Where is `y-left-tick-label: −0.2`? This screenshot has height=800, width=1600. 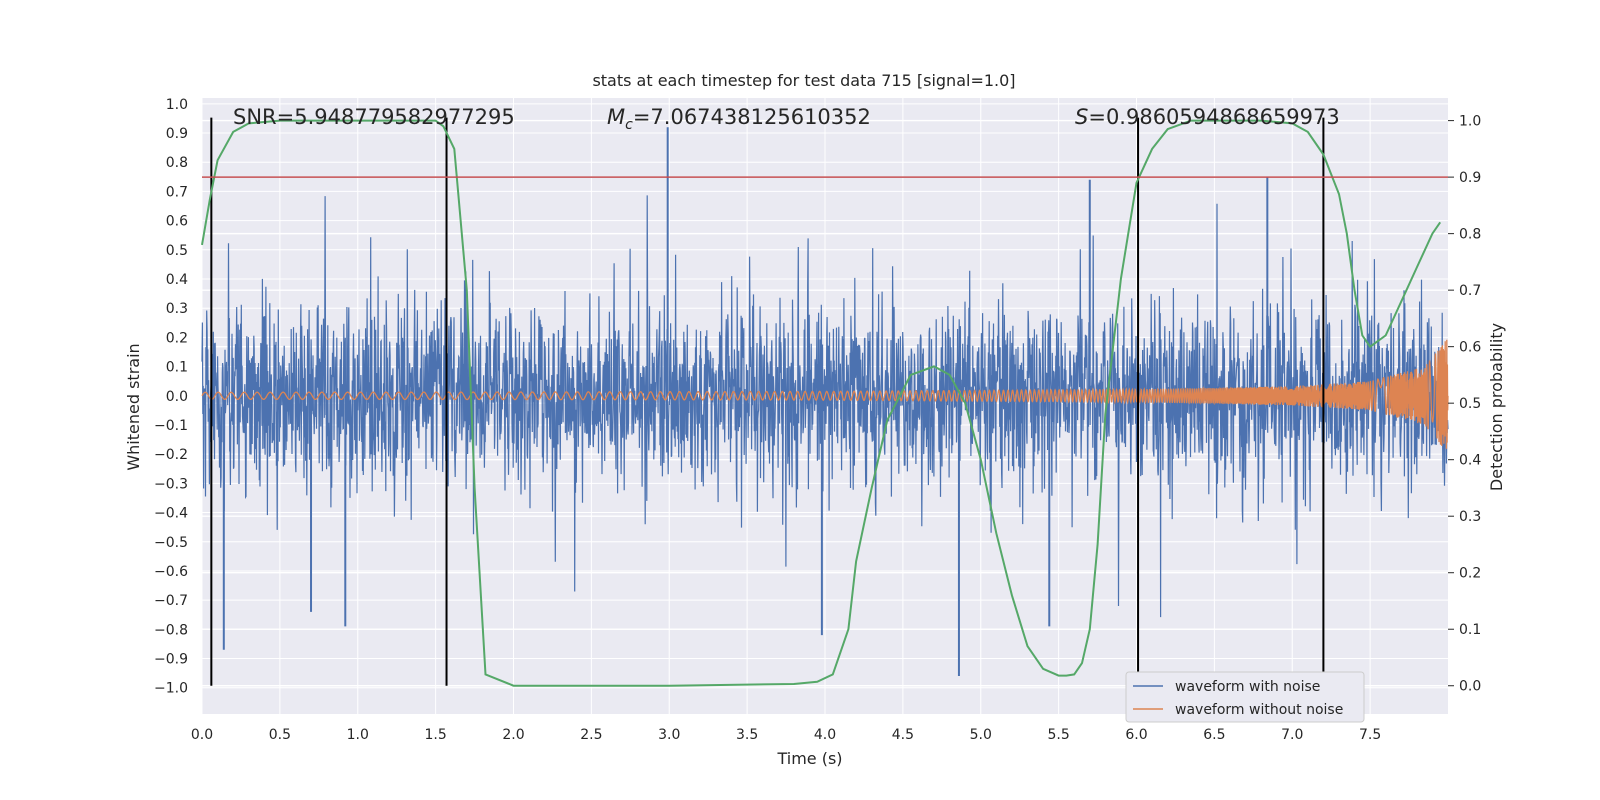
y-left-tick-label: −0.2 is located at coordinates (171, 455).